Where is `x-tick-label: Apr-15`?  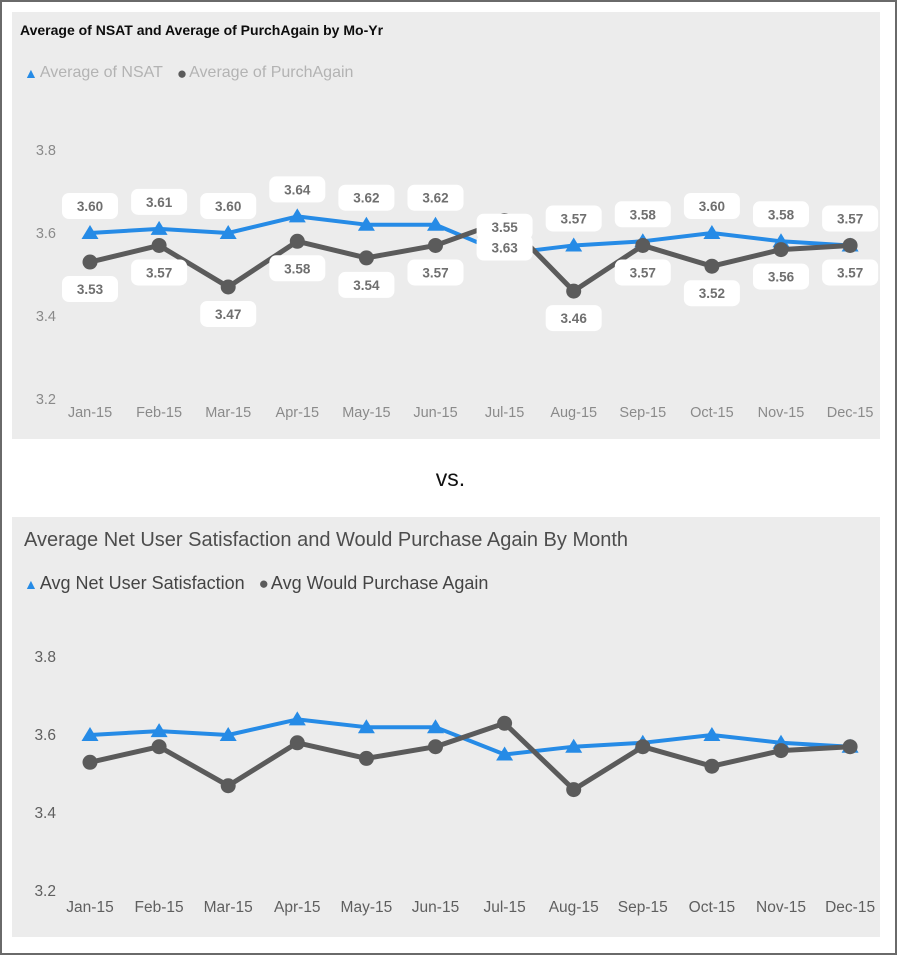
x-tick-label: Apr-15 is located at coordinates (298, 413).